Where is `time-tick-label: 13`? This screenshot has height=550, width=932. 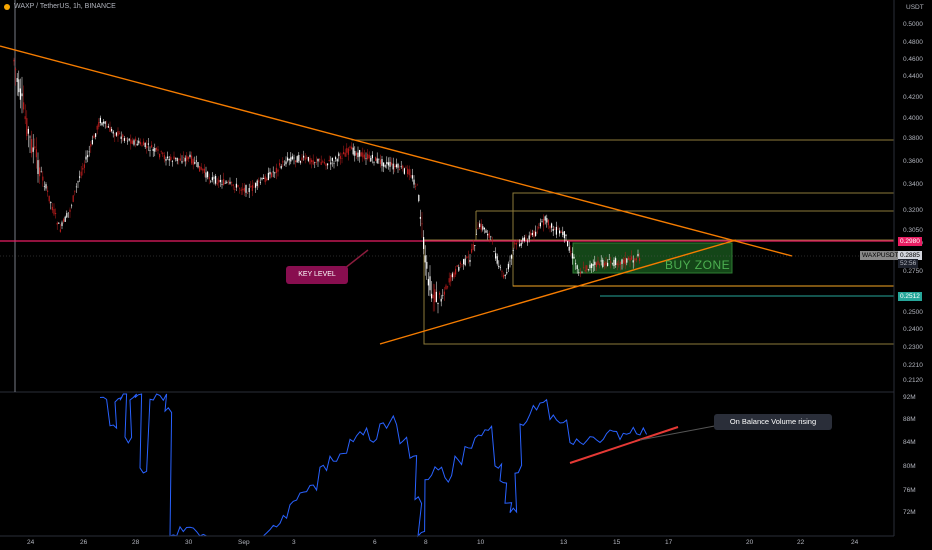
time-tick-label: 13 is located at coordinates (564, 542).